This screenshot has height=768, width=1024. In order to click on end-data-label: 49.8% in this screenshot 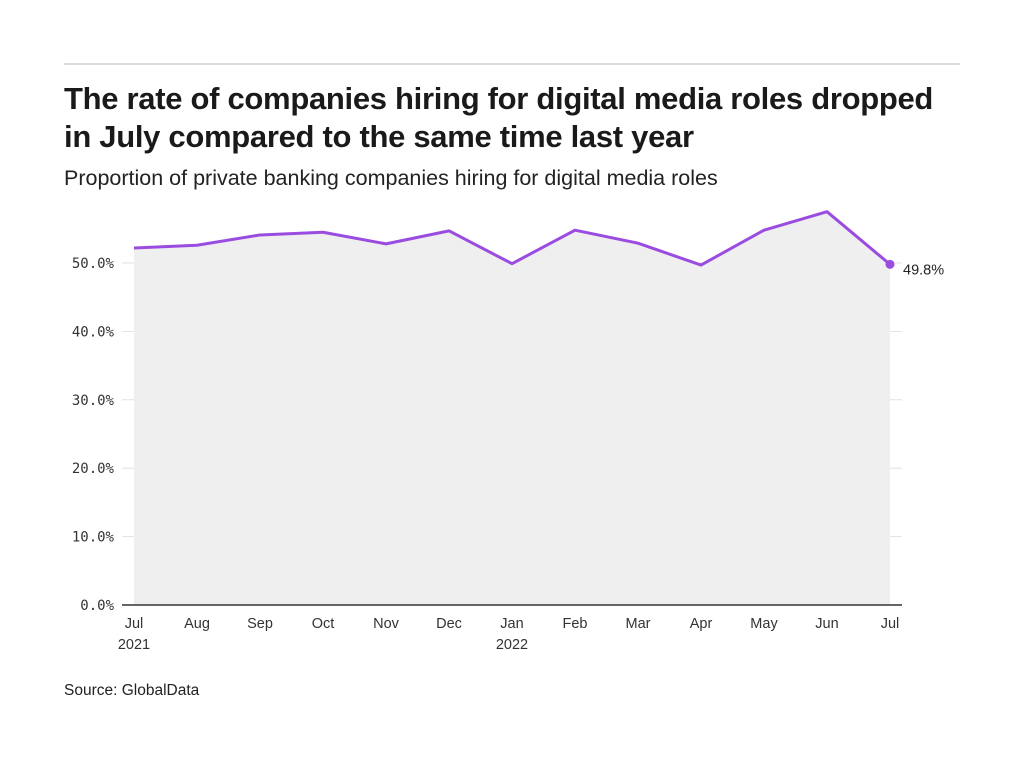, I will do `click(923, 270)`.